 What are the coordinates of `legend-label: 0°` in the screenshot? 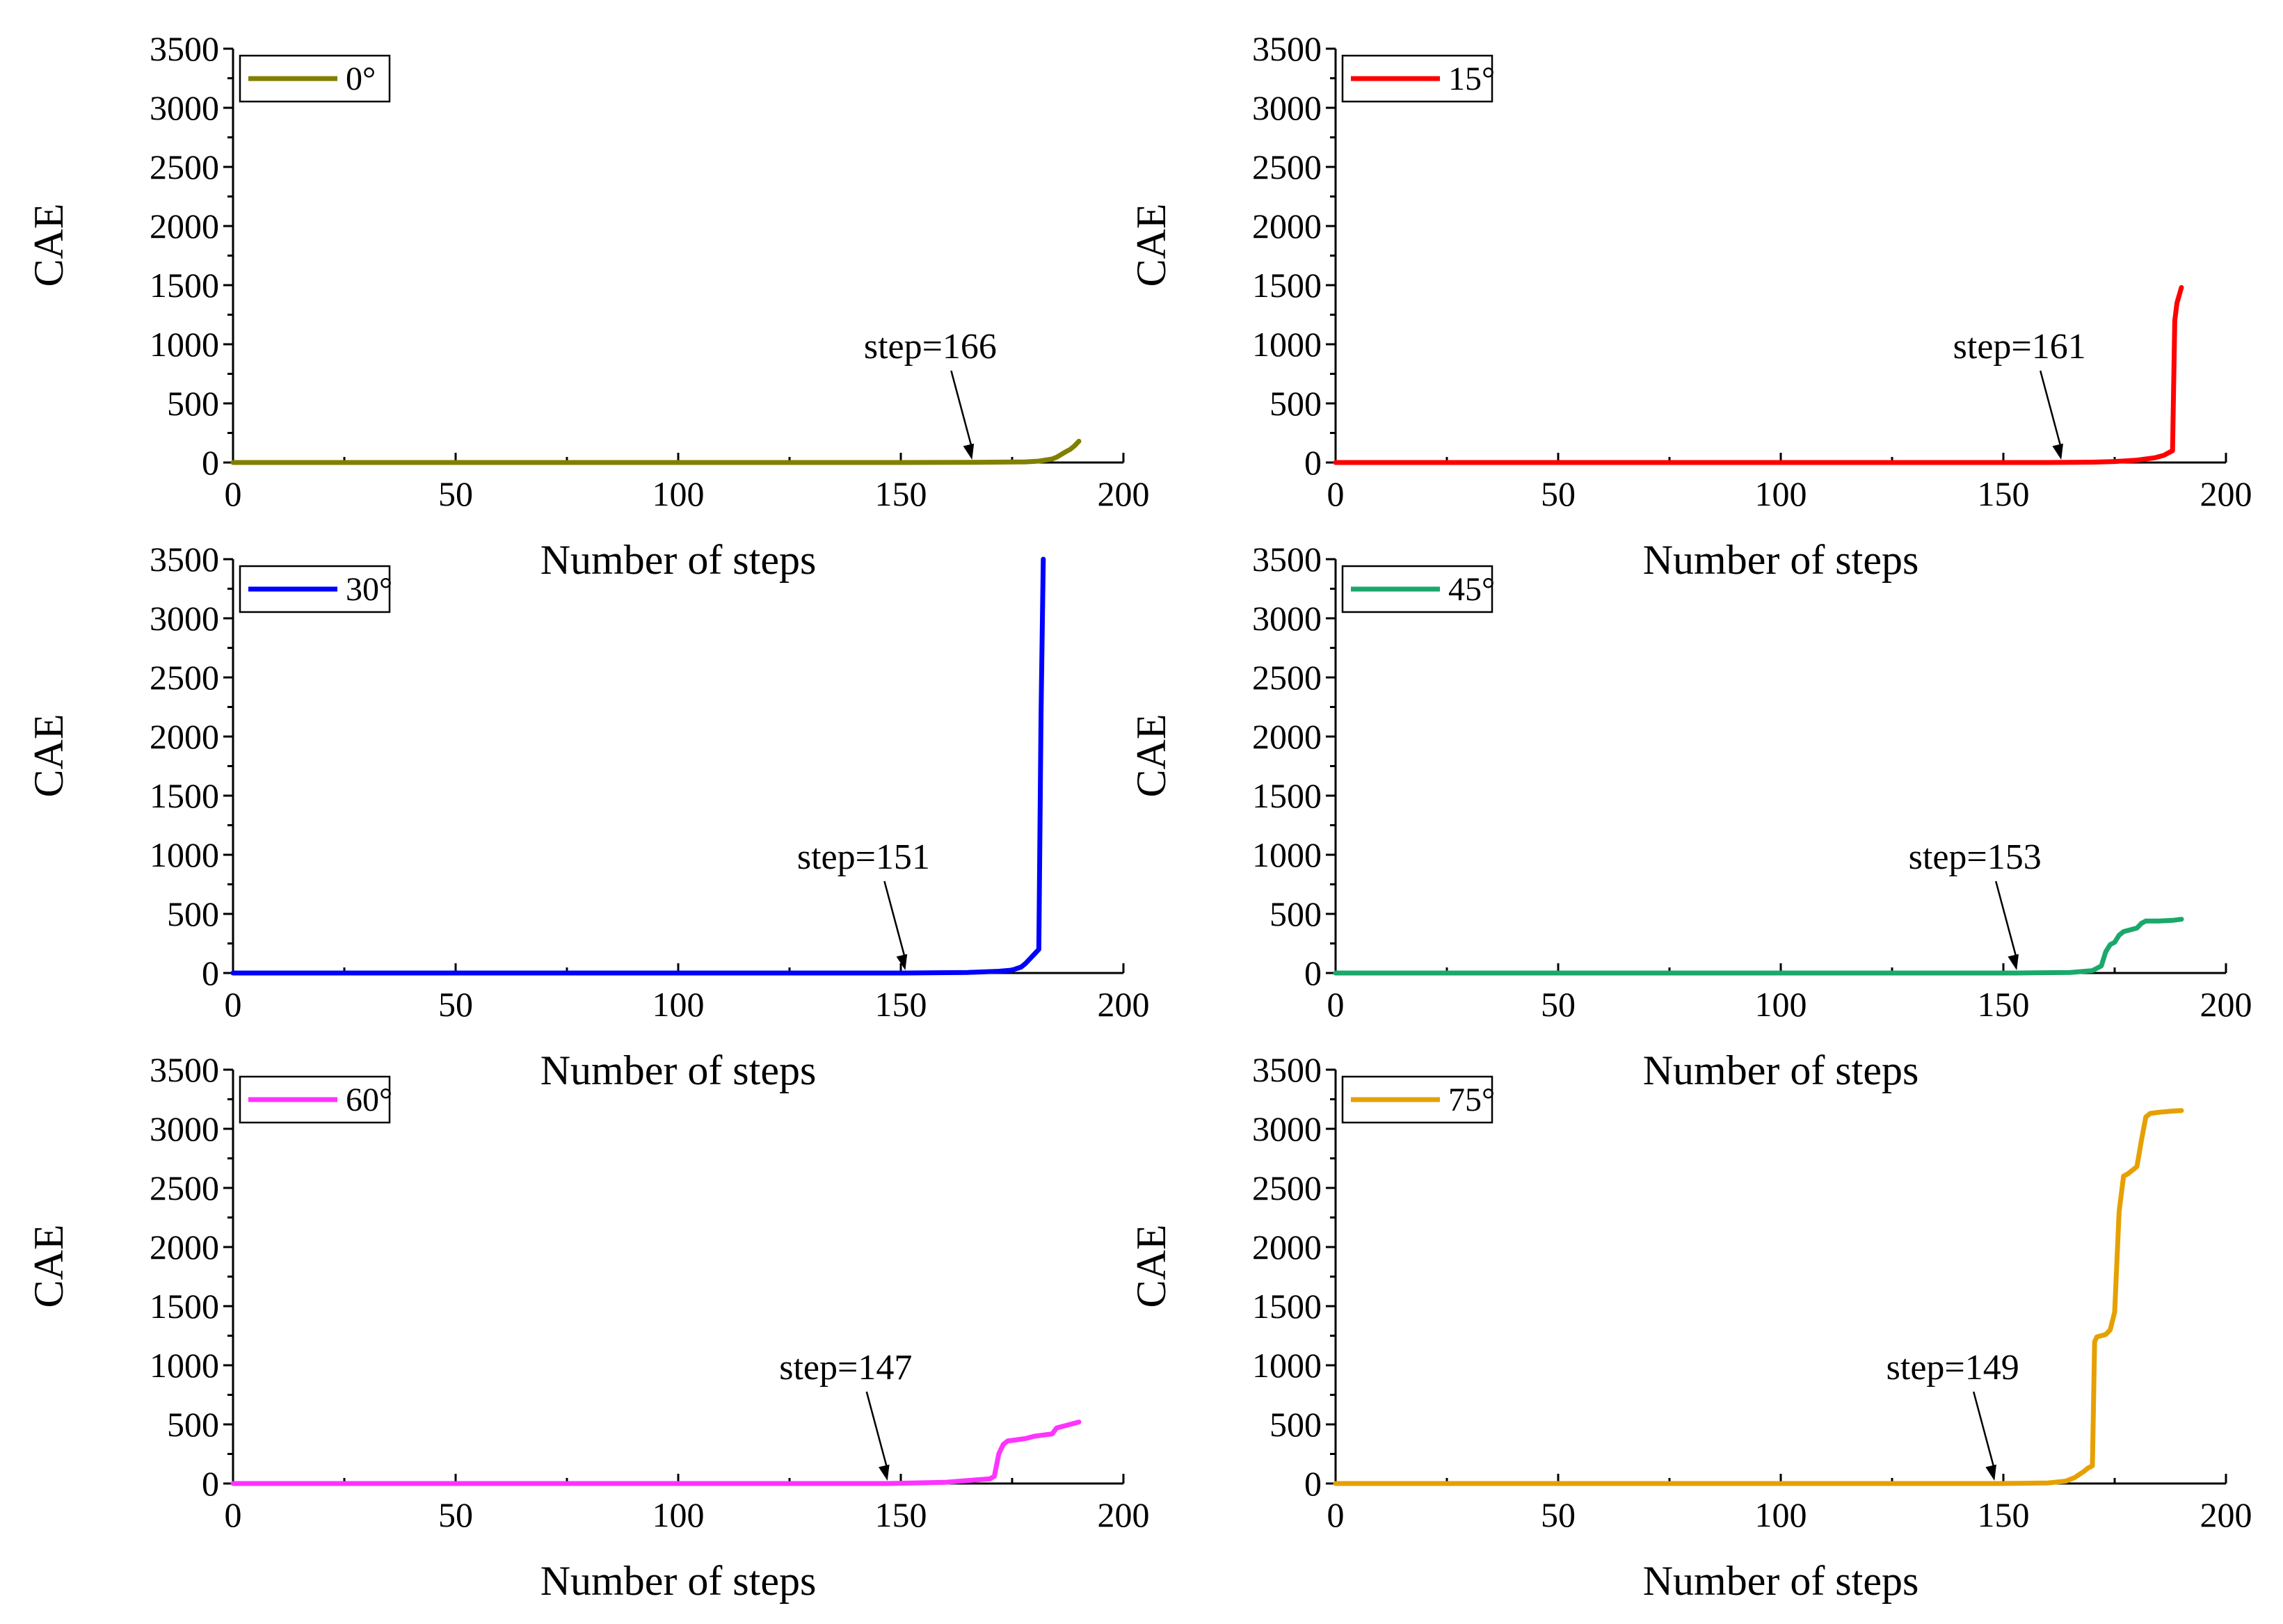 It's located at (361, 79).